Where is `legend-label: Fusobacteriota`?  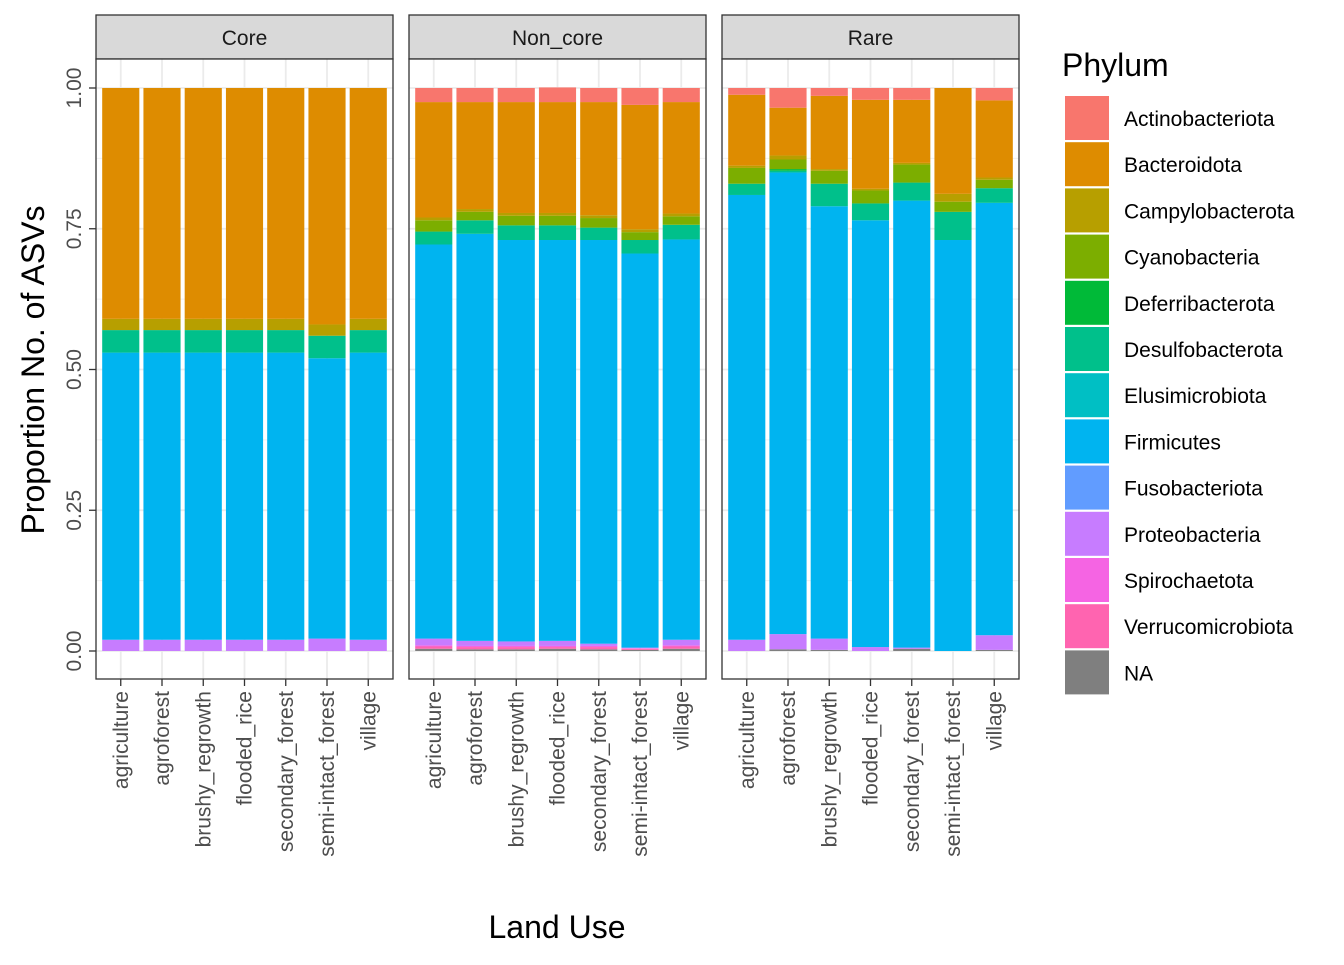
legend-label: Fusobacteriota is located at coordinates (1193, 489).